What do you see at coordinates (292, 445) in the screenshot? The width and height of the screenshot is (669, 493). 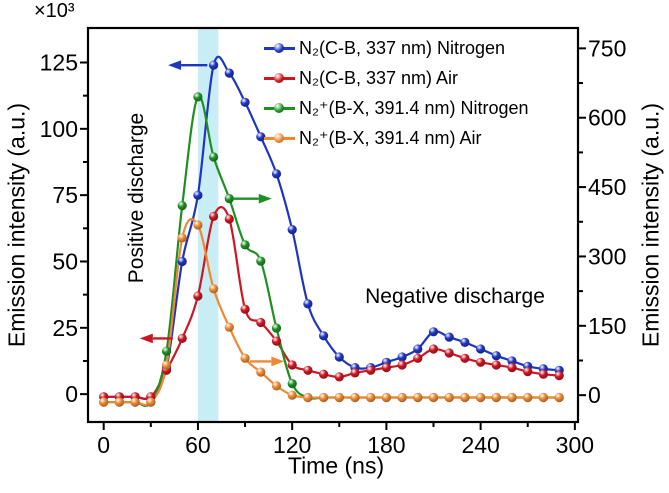 I see `x-tick-label: 120` at bounding box center [292, 445].